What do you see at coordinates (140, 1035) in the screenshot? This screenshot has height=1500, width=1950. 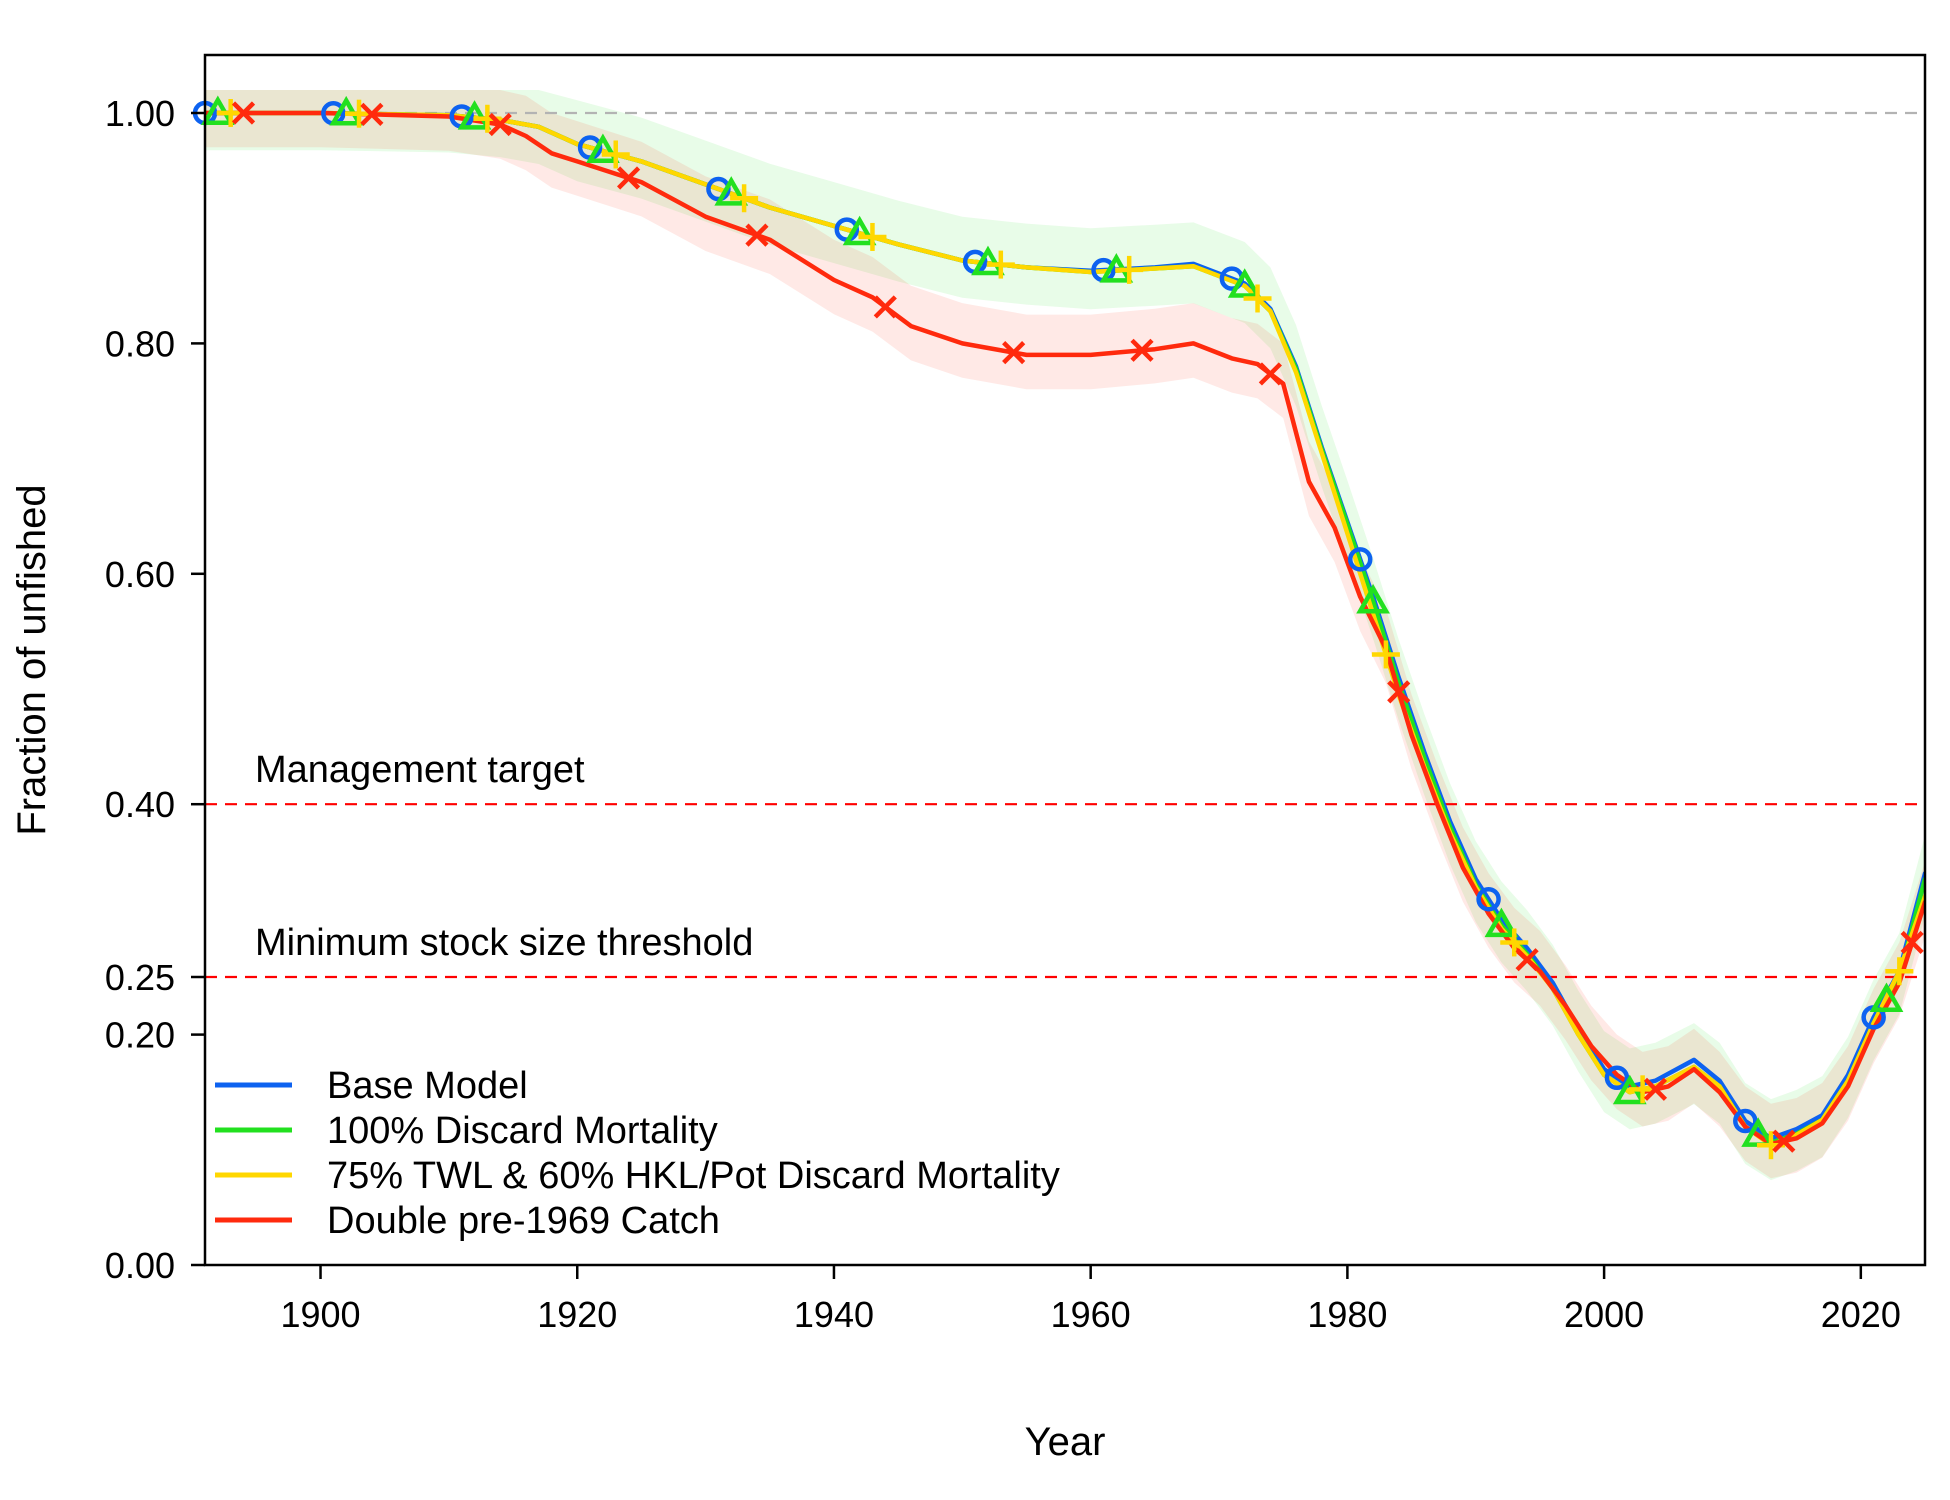 I see `y-tick-label-1: 0.20` at bounding box center [140, 1035].